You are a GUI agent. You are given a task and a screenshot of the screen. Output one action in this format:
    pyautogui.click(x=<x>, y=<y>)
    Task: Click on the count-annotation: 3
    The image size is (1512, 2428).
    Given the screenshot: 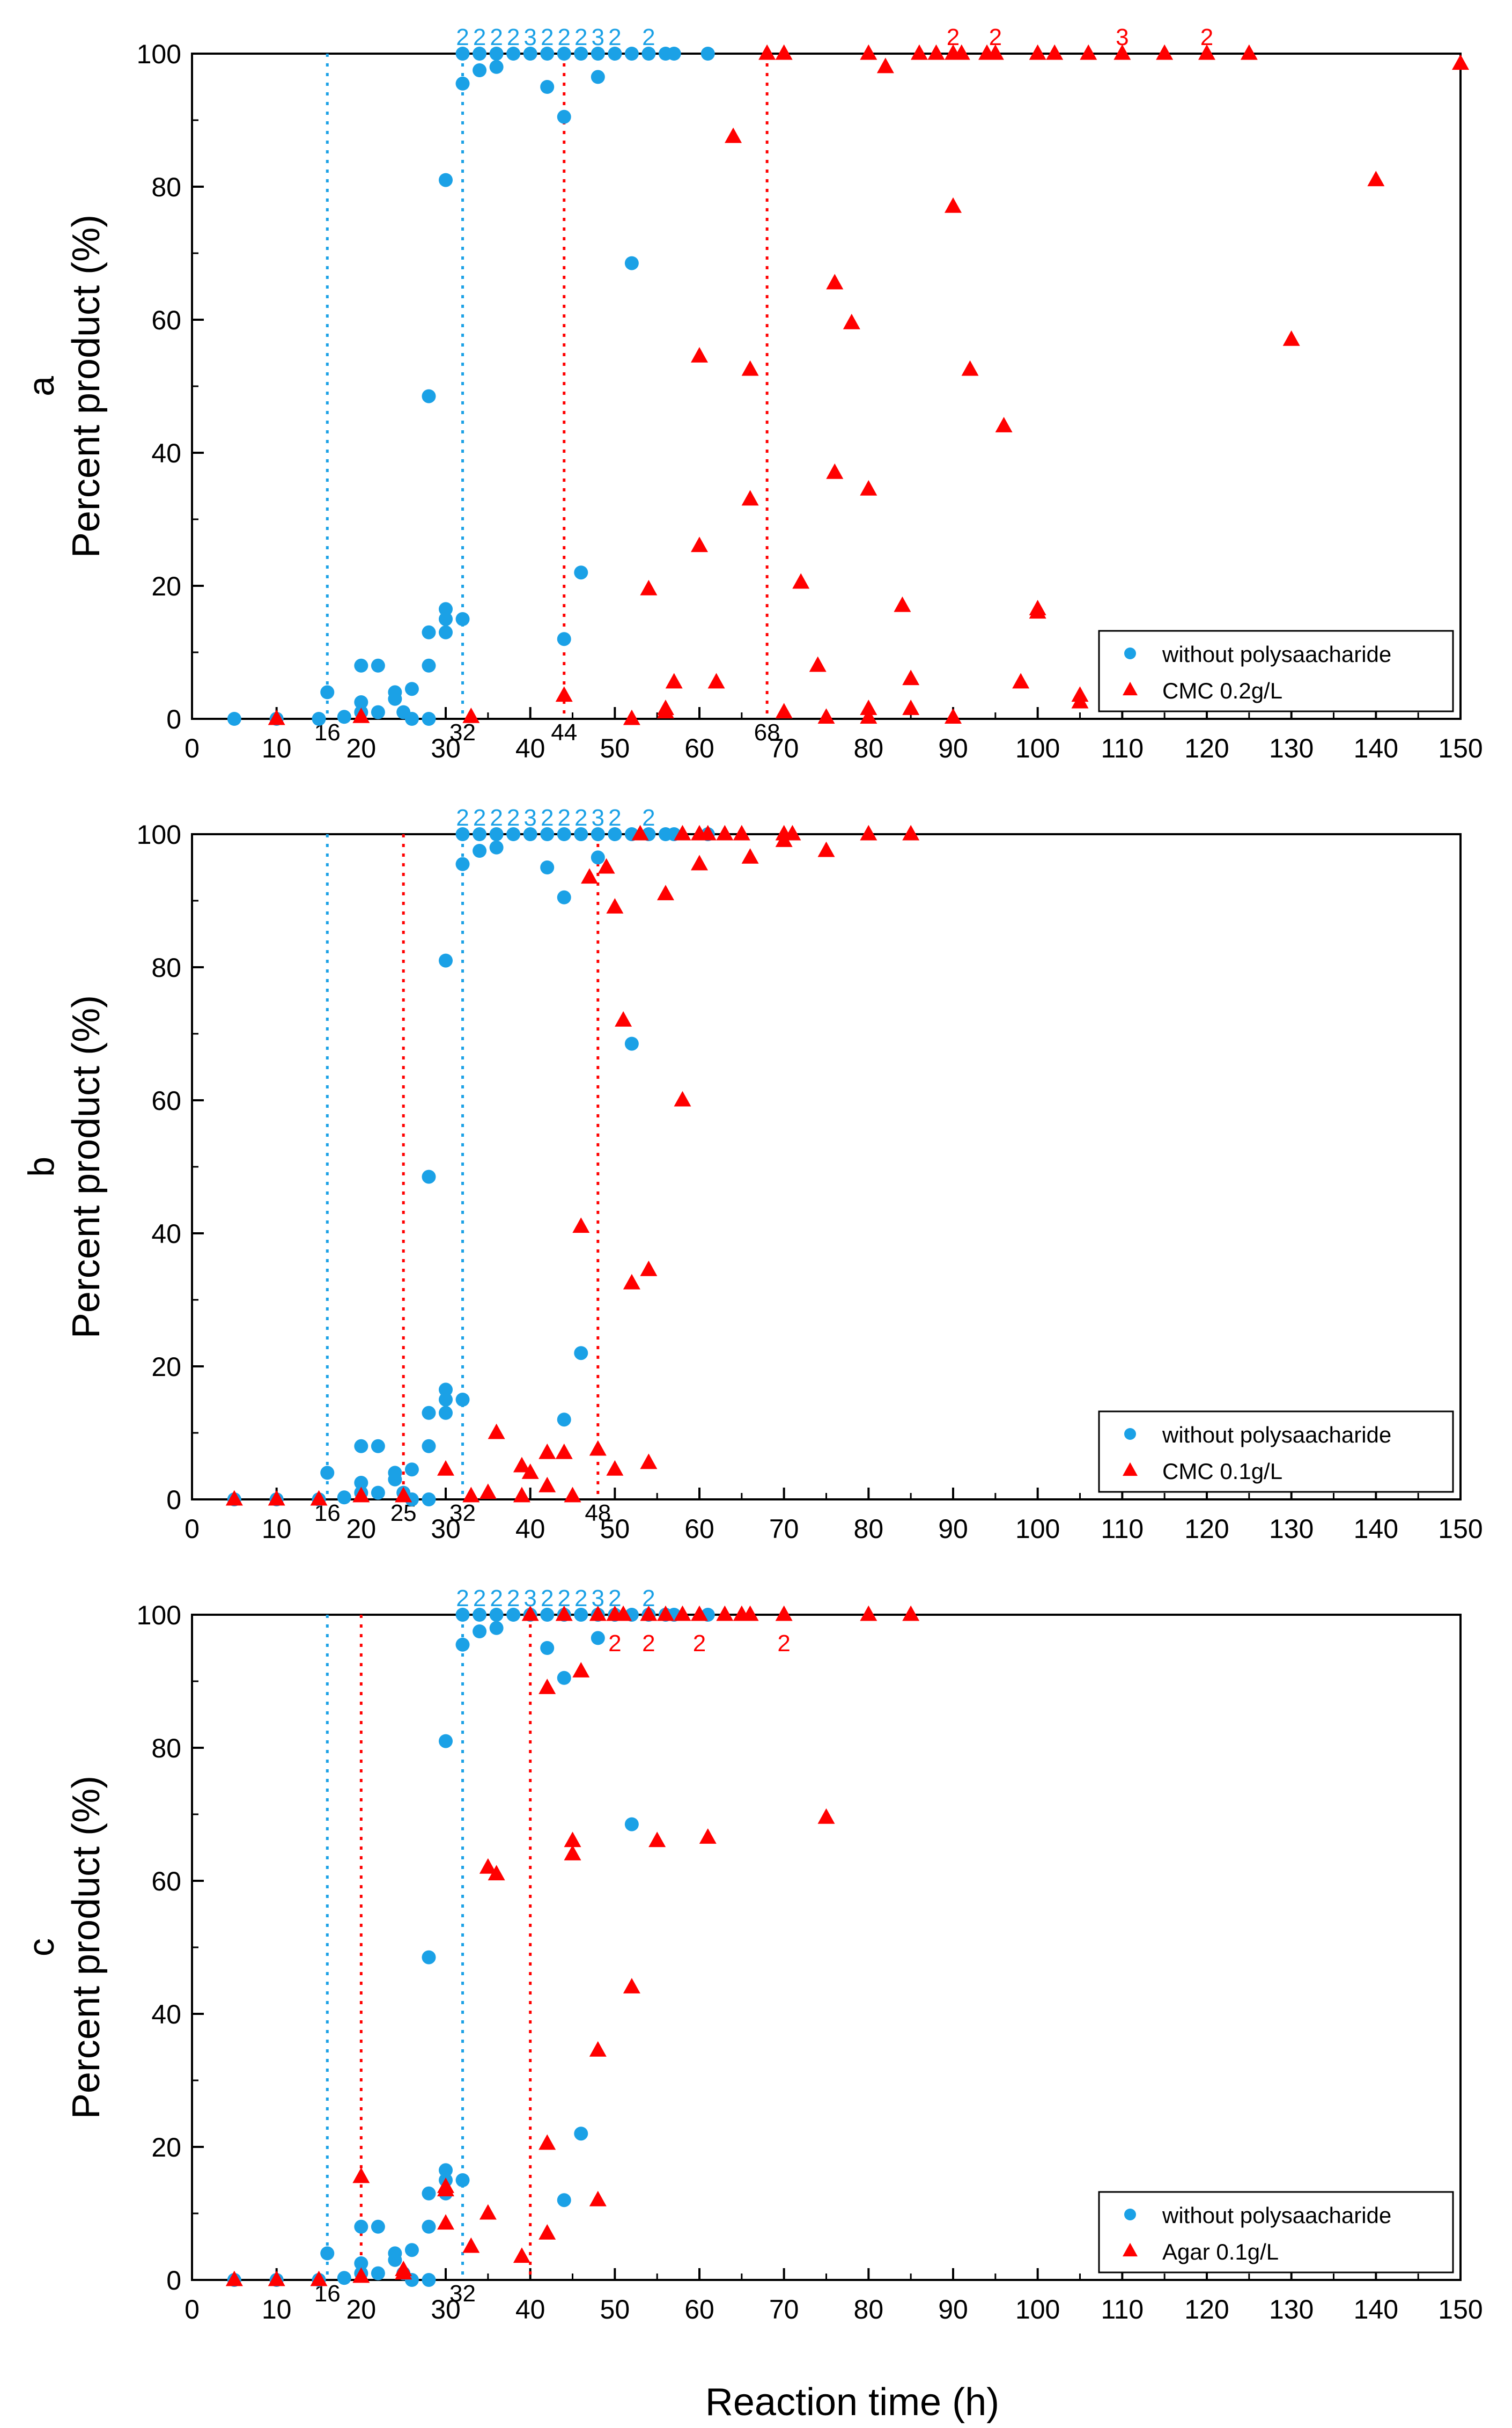 What is the action you would take?
    pyautogui.click(x=1122, y=37)
    